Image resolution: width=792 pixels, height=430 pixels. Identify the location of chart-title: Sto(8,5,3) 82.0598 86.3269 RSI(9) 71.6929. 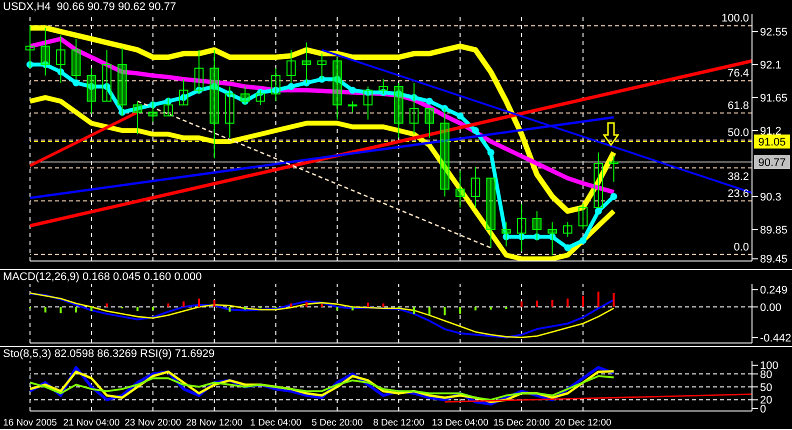
(109, 354).